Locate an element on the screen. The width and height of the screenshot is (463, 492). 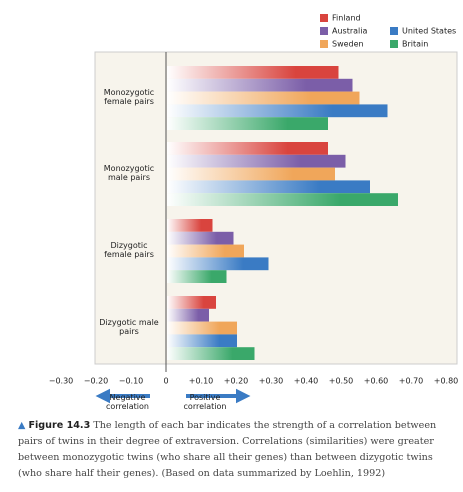
legend-label: Sweden is located at coordinates (348, 44).